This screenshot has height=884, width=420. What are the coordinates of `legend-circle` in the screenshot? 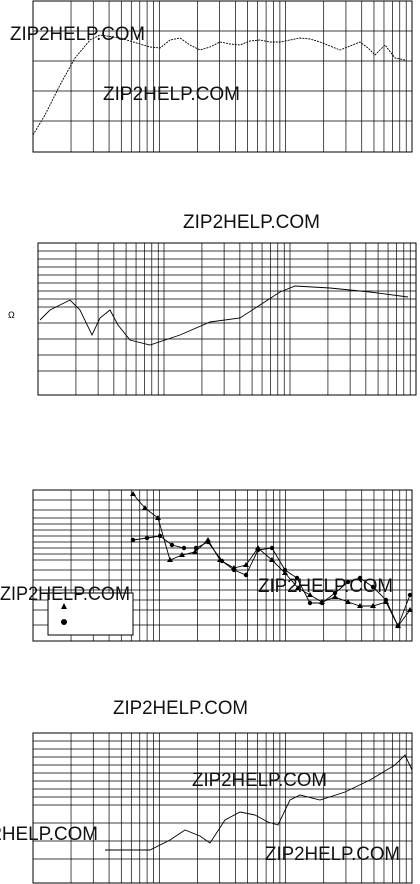 It's located at (64, 622).